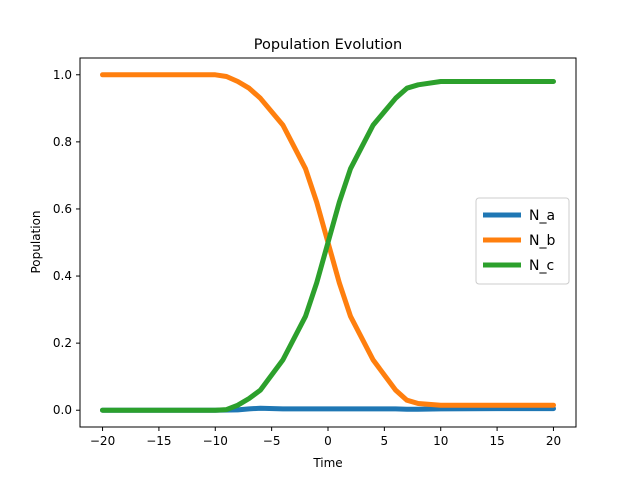  Describe the element at coordinates (158, 441) in the screenshot. I see `x-tick-label: −15` at that location.